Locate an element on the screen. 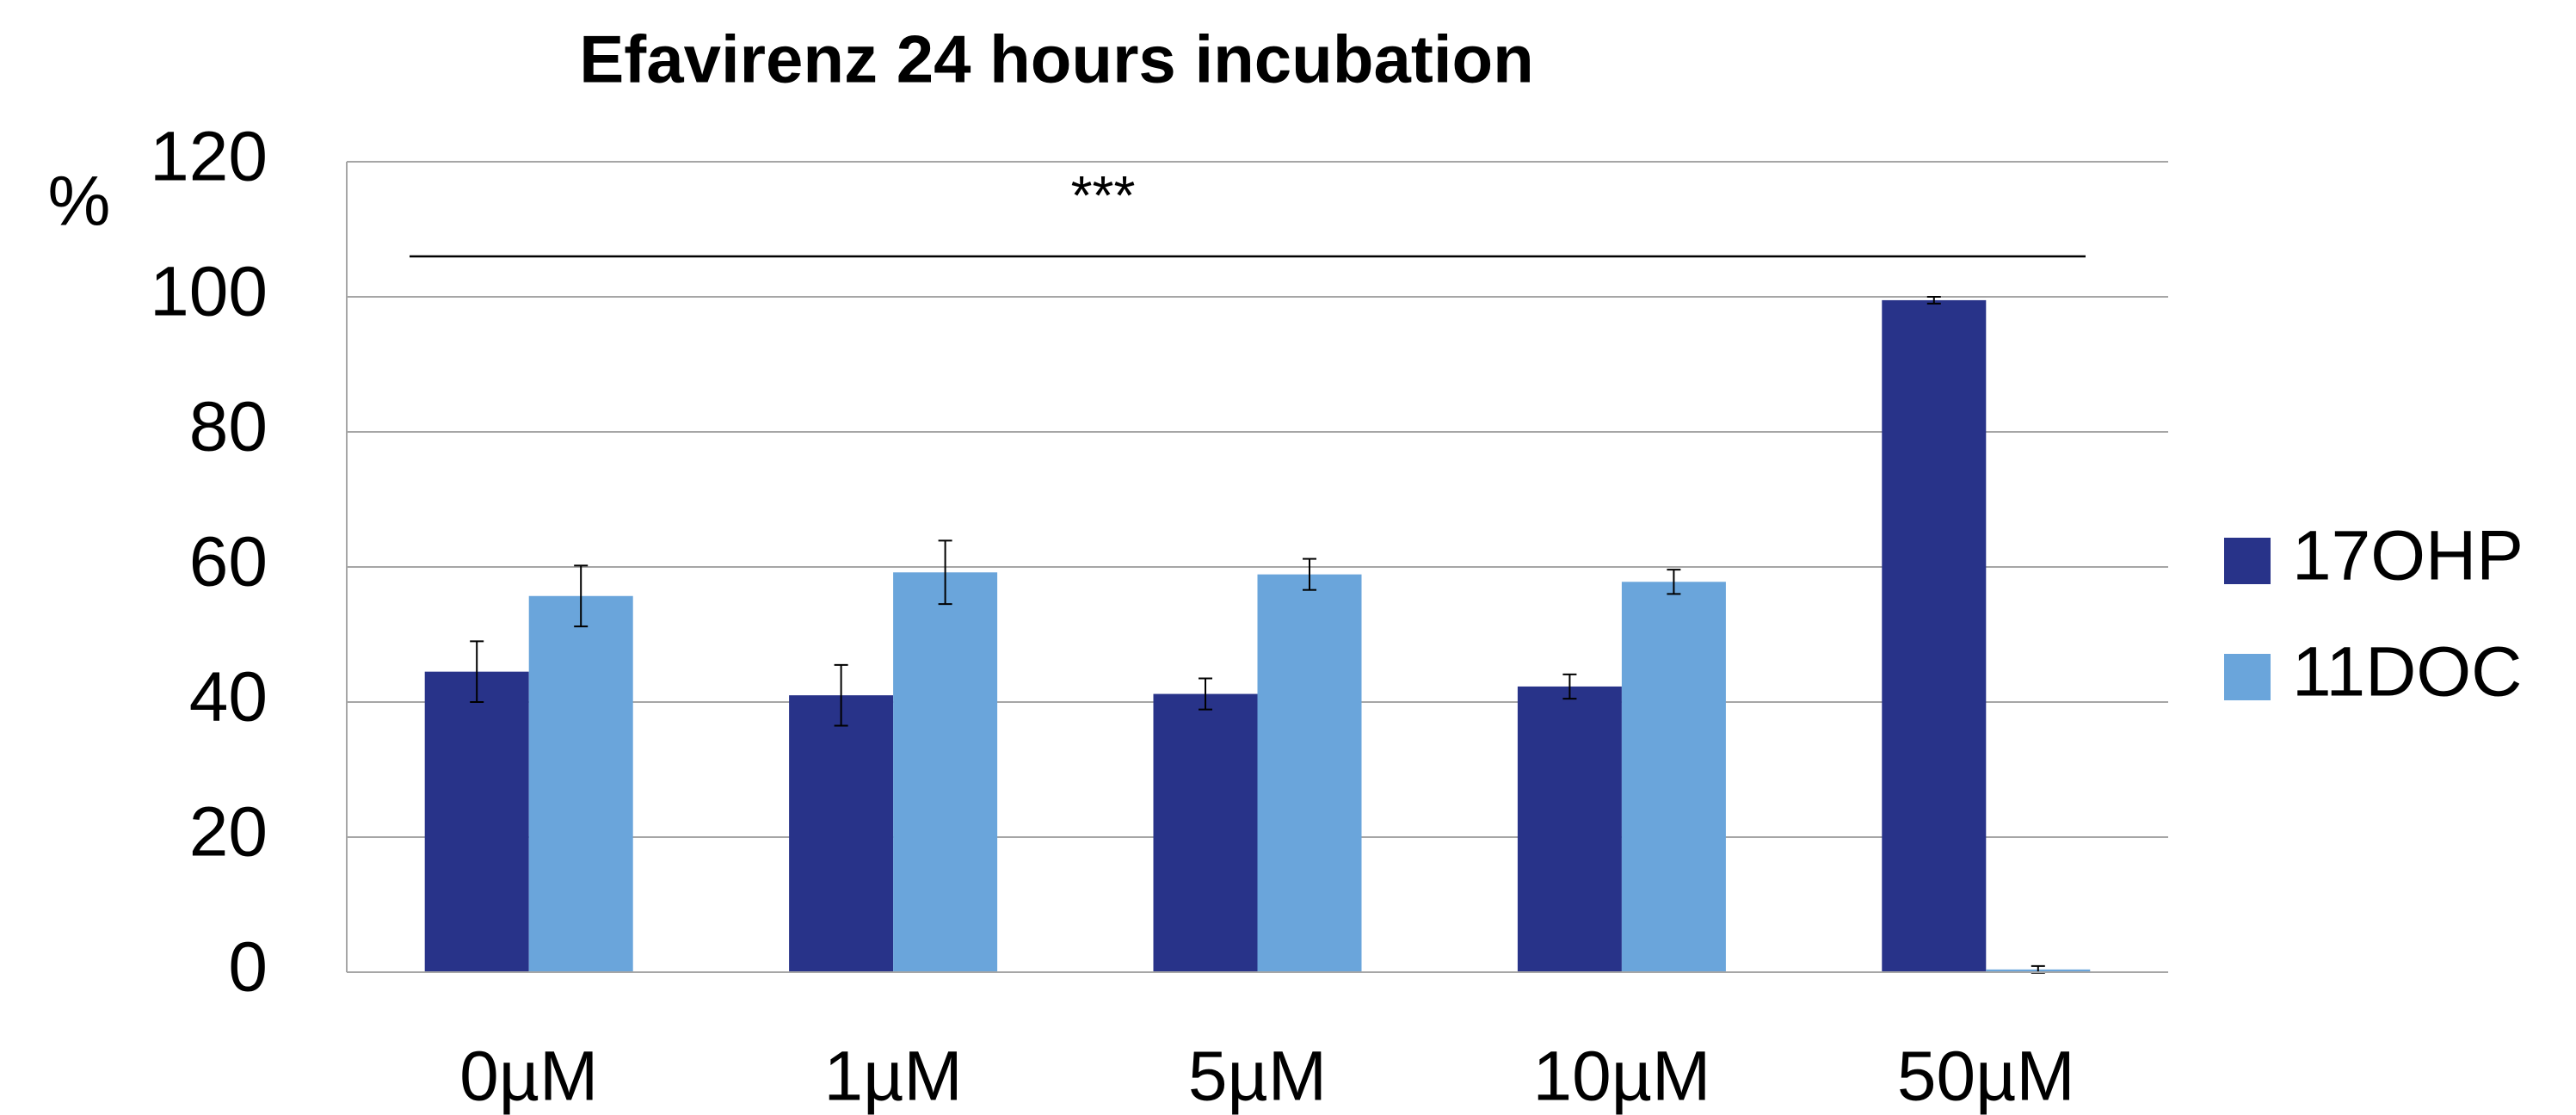 This screenshot has width=2576, height=1115. y-tick-label: 120 is located at coordinates (209, 157).